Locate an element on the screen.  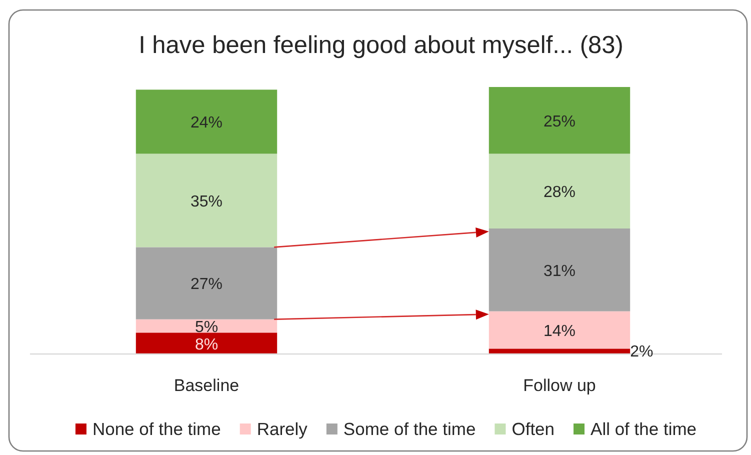
data-label: 31% is located at coordinates (559, 271).